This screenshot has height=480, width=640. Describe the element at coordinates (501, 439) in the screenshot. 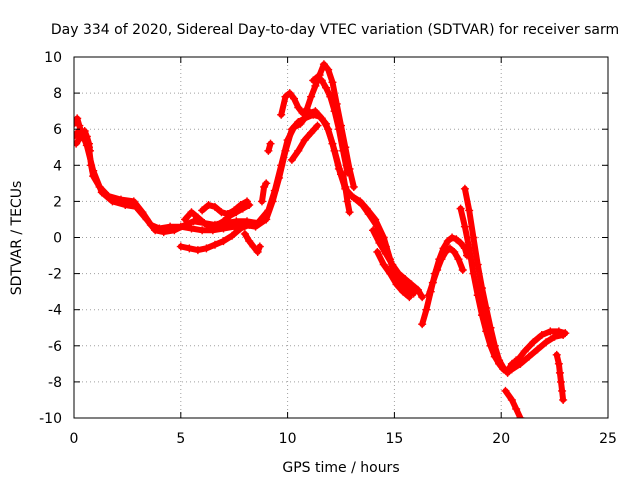

I see `x-tick-label: 20` at that location.